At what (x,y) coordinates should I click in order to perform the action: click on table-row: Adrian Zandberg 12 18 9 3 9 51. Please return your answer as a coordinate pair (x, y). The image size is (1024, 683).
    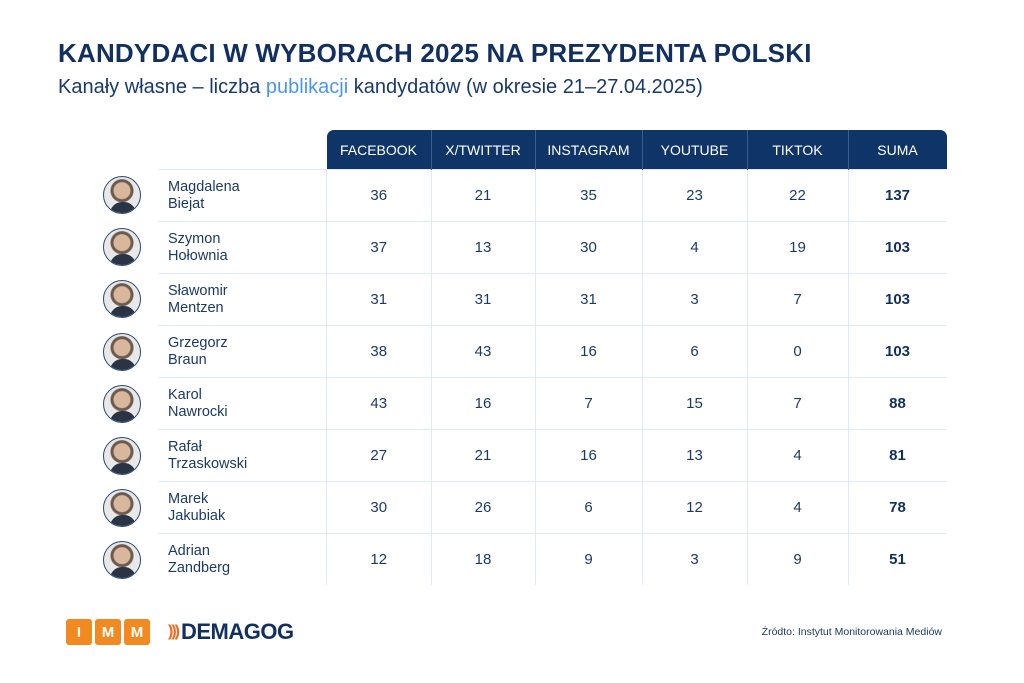
    Looking at the image, I should click on (552, 559).